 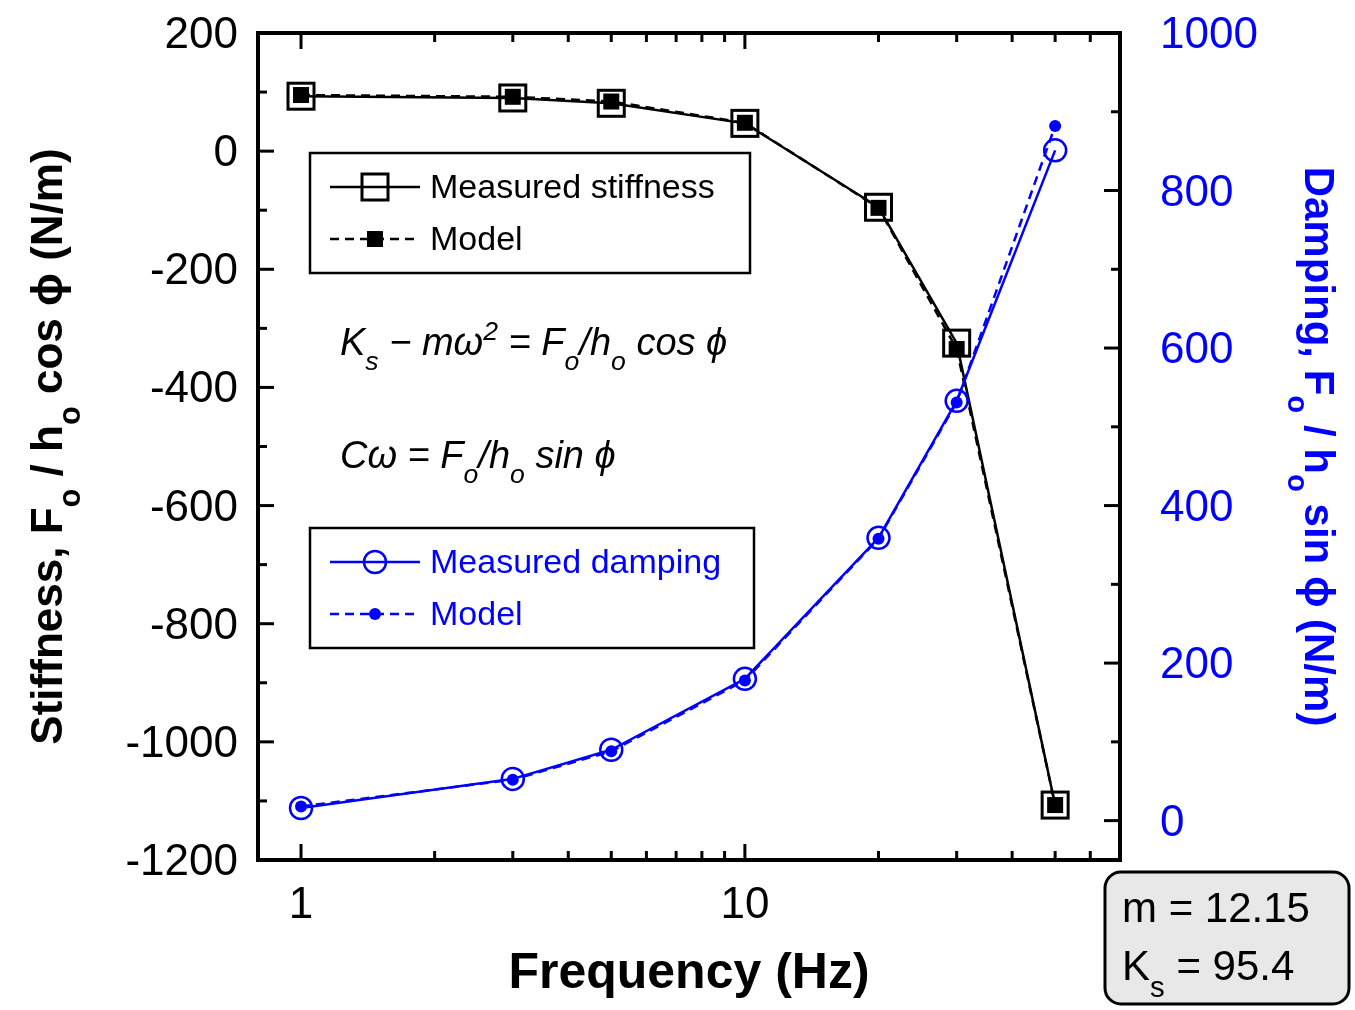 I want to click on legend-label: Measured damping, so click(x=576, y=561).